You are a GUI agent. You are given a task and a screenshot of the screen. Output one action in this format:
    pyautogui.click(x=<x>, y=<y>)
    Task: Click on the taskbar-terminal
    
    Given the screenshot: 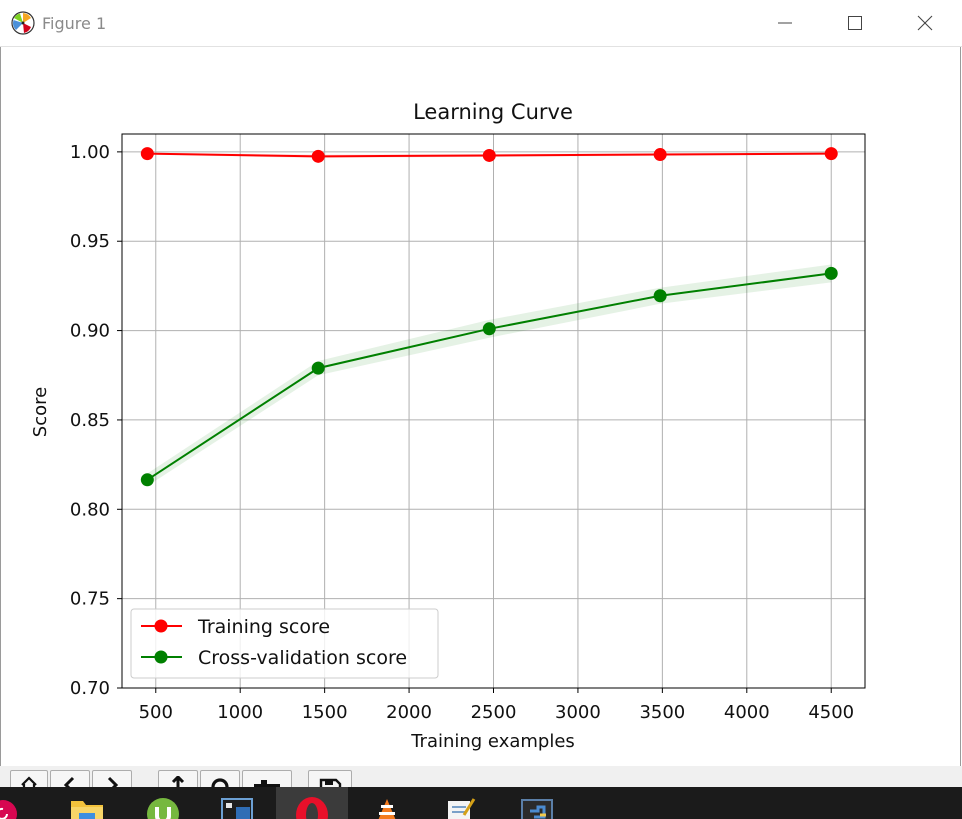 What is the action you would take?
    pyautogui.click(x=236, y=803)
    